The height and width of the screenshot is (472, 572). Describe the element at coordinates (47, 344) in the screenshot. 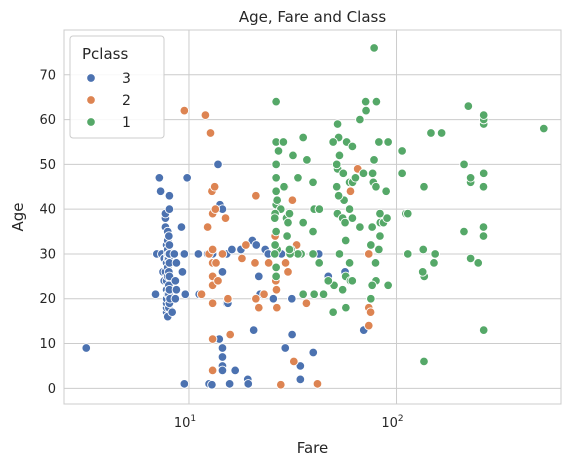

I see `y-tick-label: 10` at that location.